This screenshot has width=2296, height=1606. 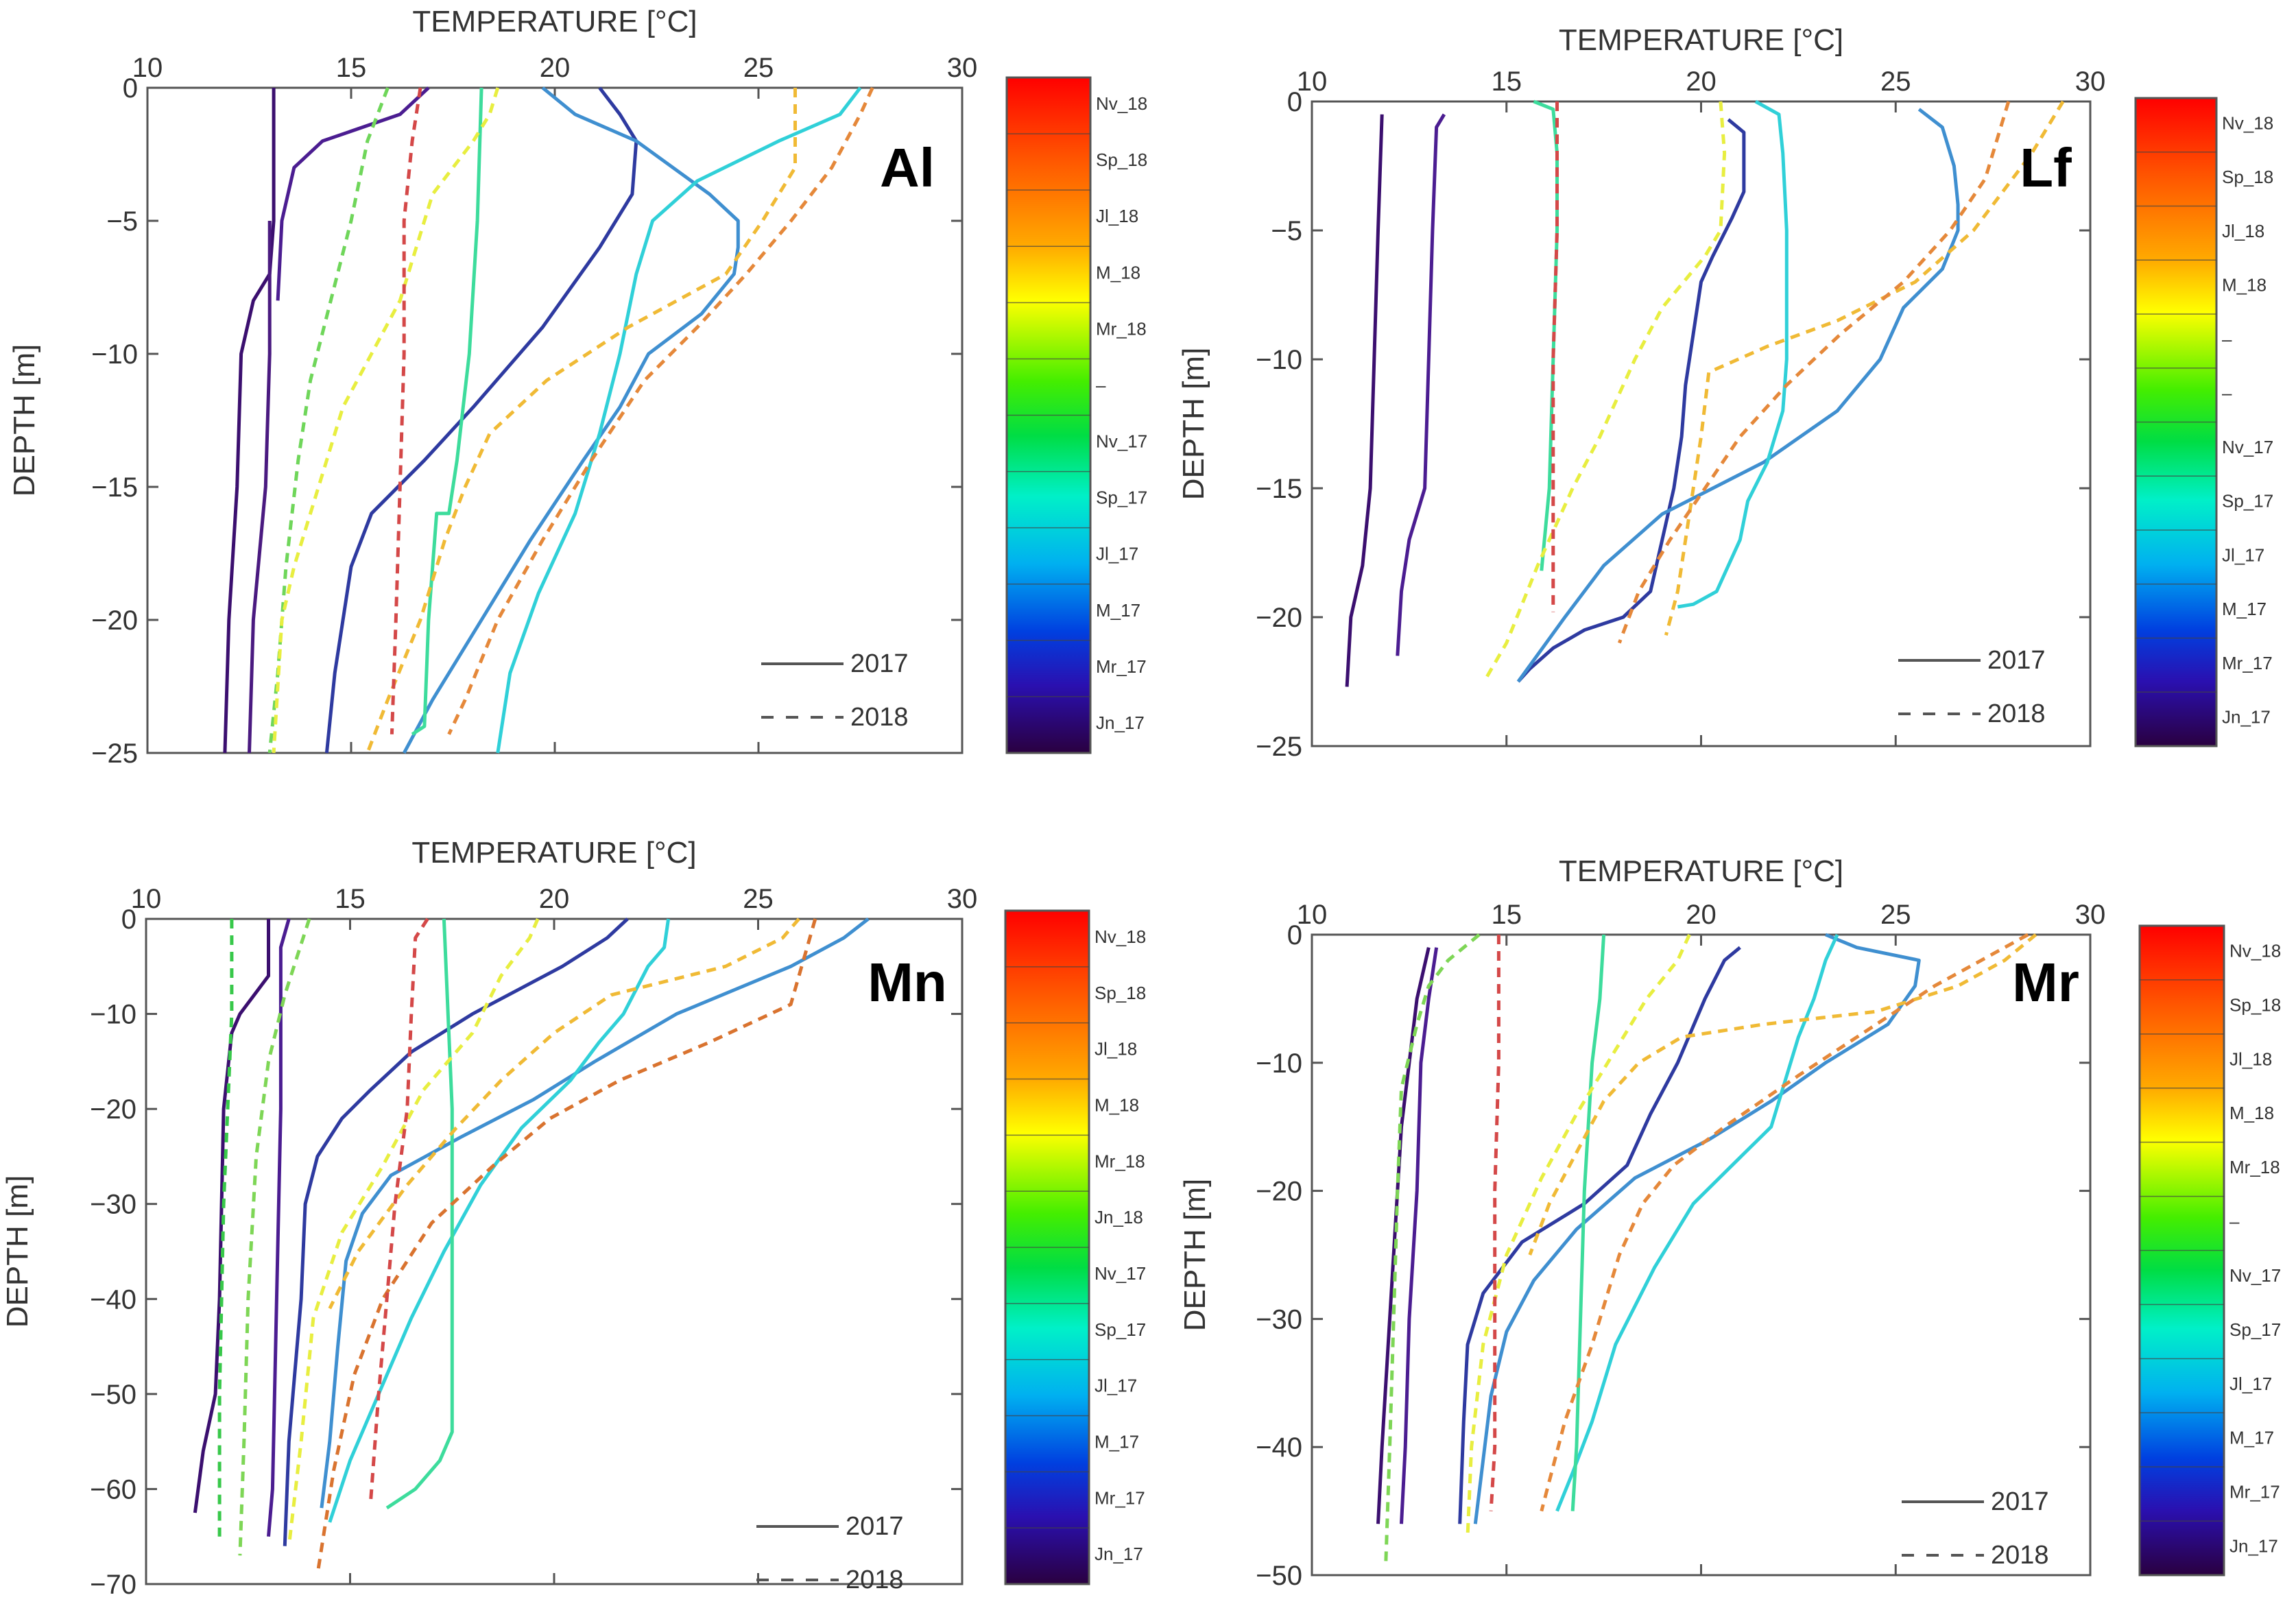 What do you see at coordinates (113, 1585) in the screenshot?
I see `y-tick-label: −70` at bounding box center [113, 1585].